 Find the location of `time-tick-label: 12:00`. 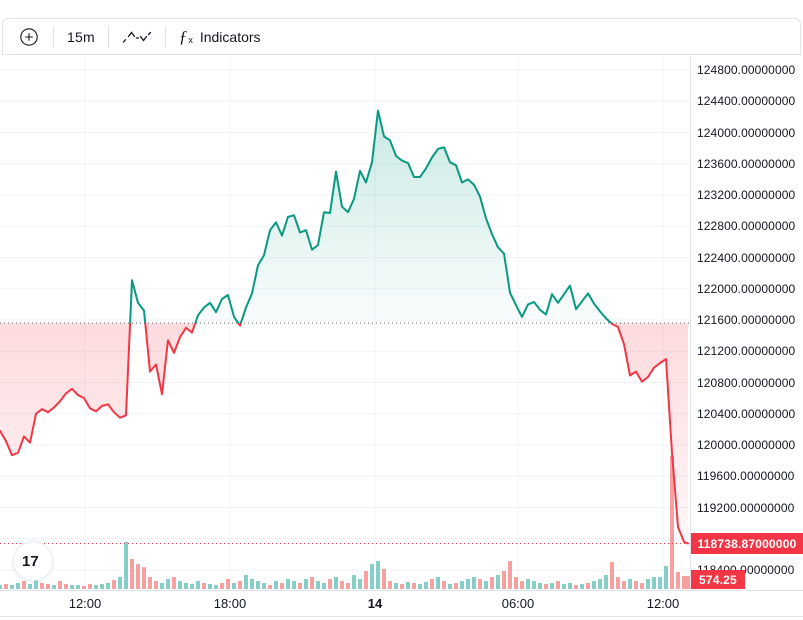

time-tick-label: 12:00 is located at coordinates (85, 603).